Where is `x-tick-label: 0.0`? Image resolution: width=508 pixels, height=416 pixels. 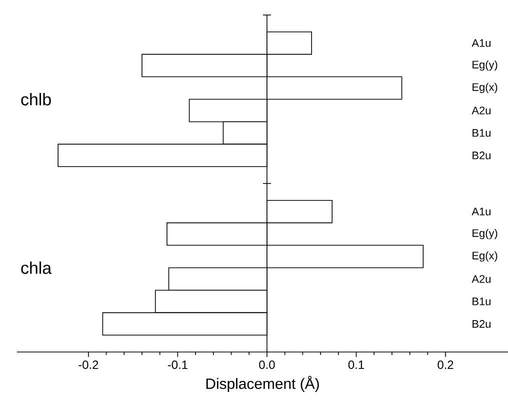
x-tick-label: 0.0 is located at coordinates (267, 364).